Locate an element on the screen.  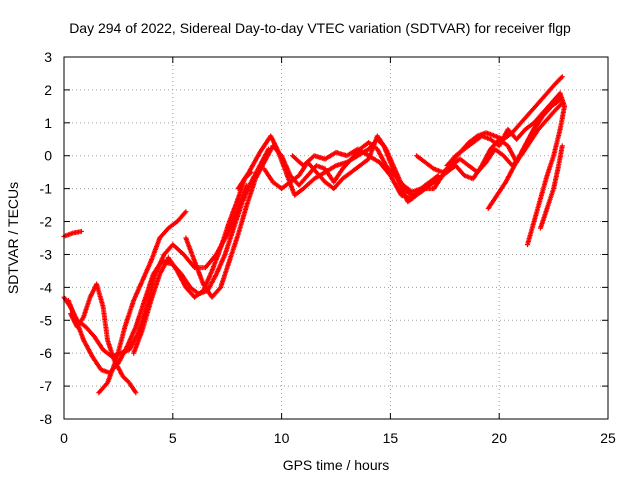
y-tick-label: -6 is located at coordinates (46, 353).